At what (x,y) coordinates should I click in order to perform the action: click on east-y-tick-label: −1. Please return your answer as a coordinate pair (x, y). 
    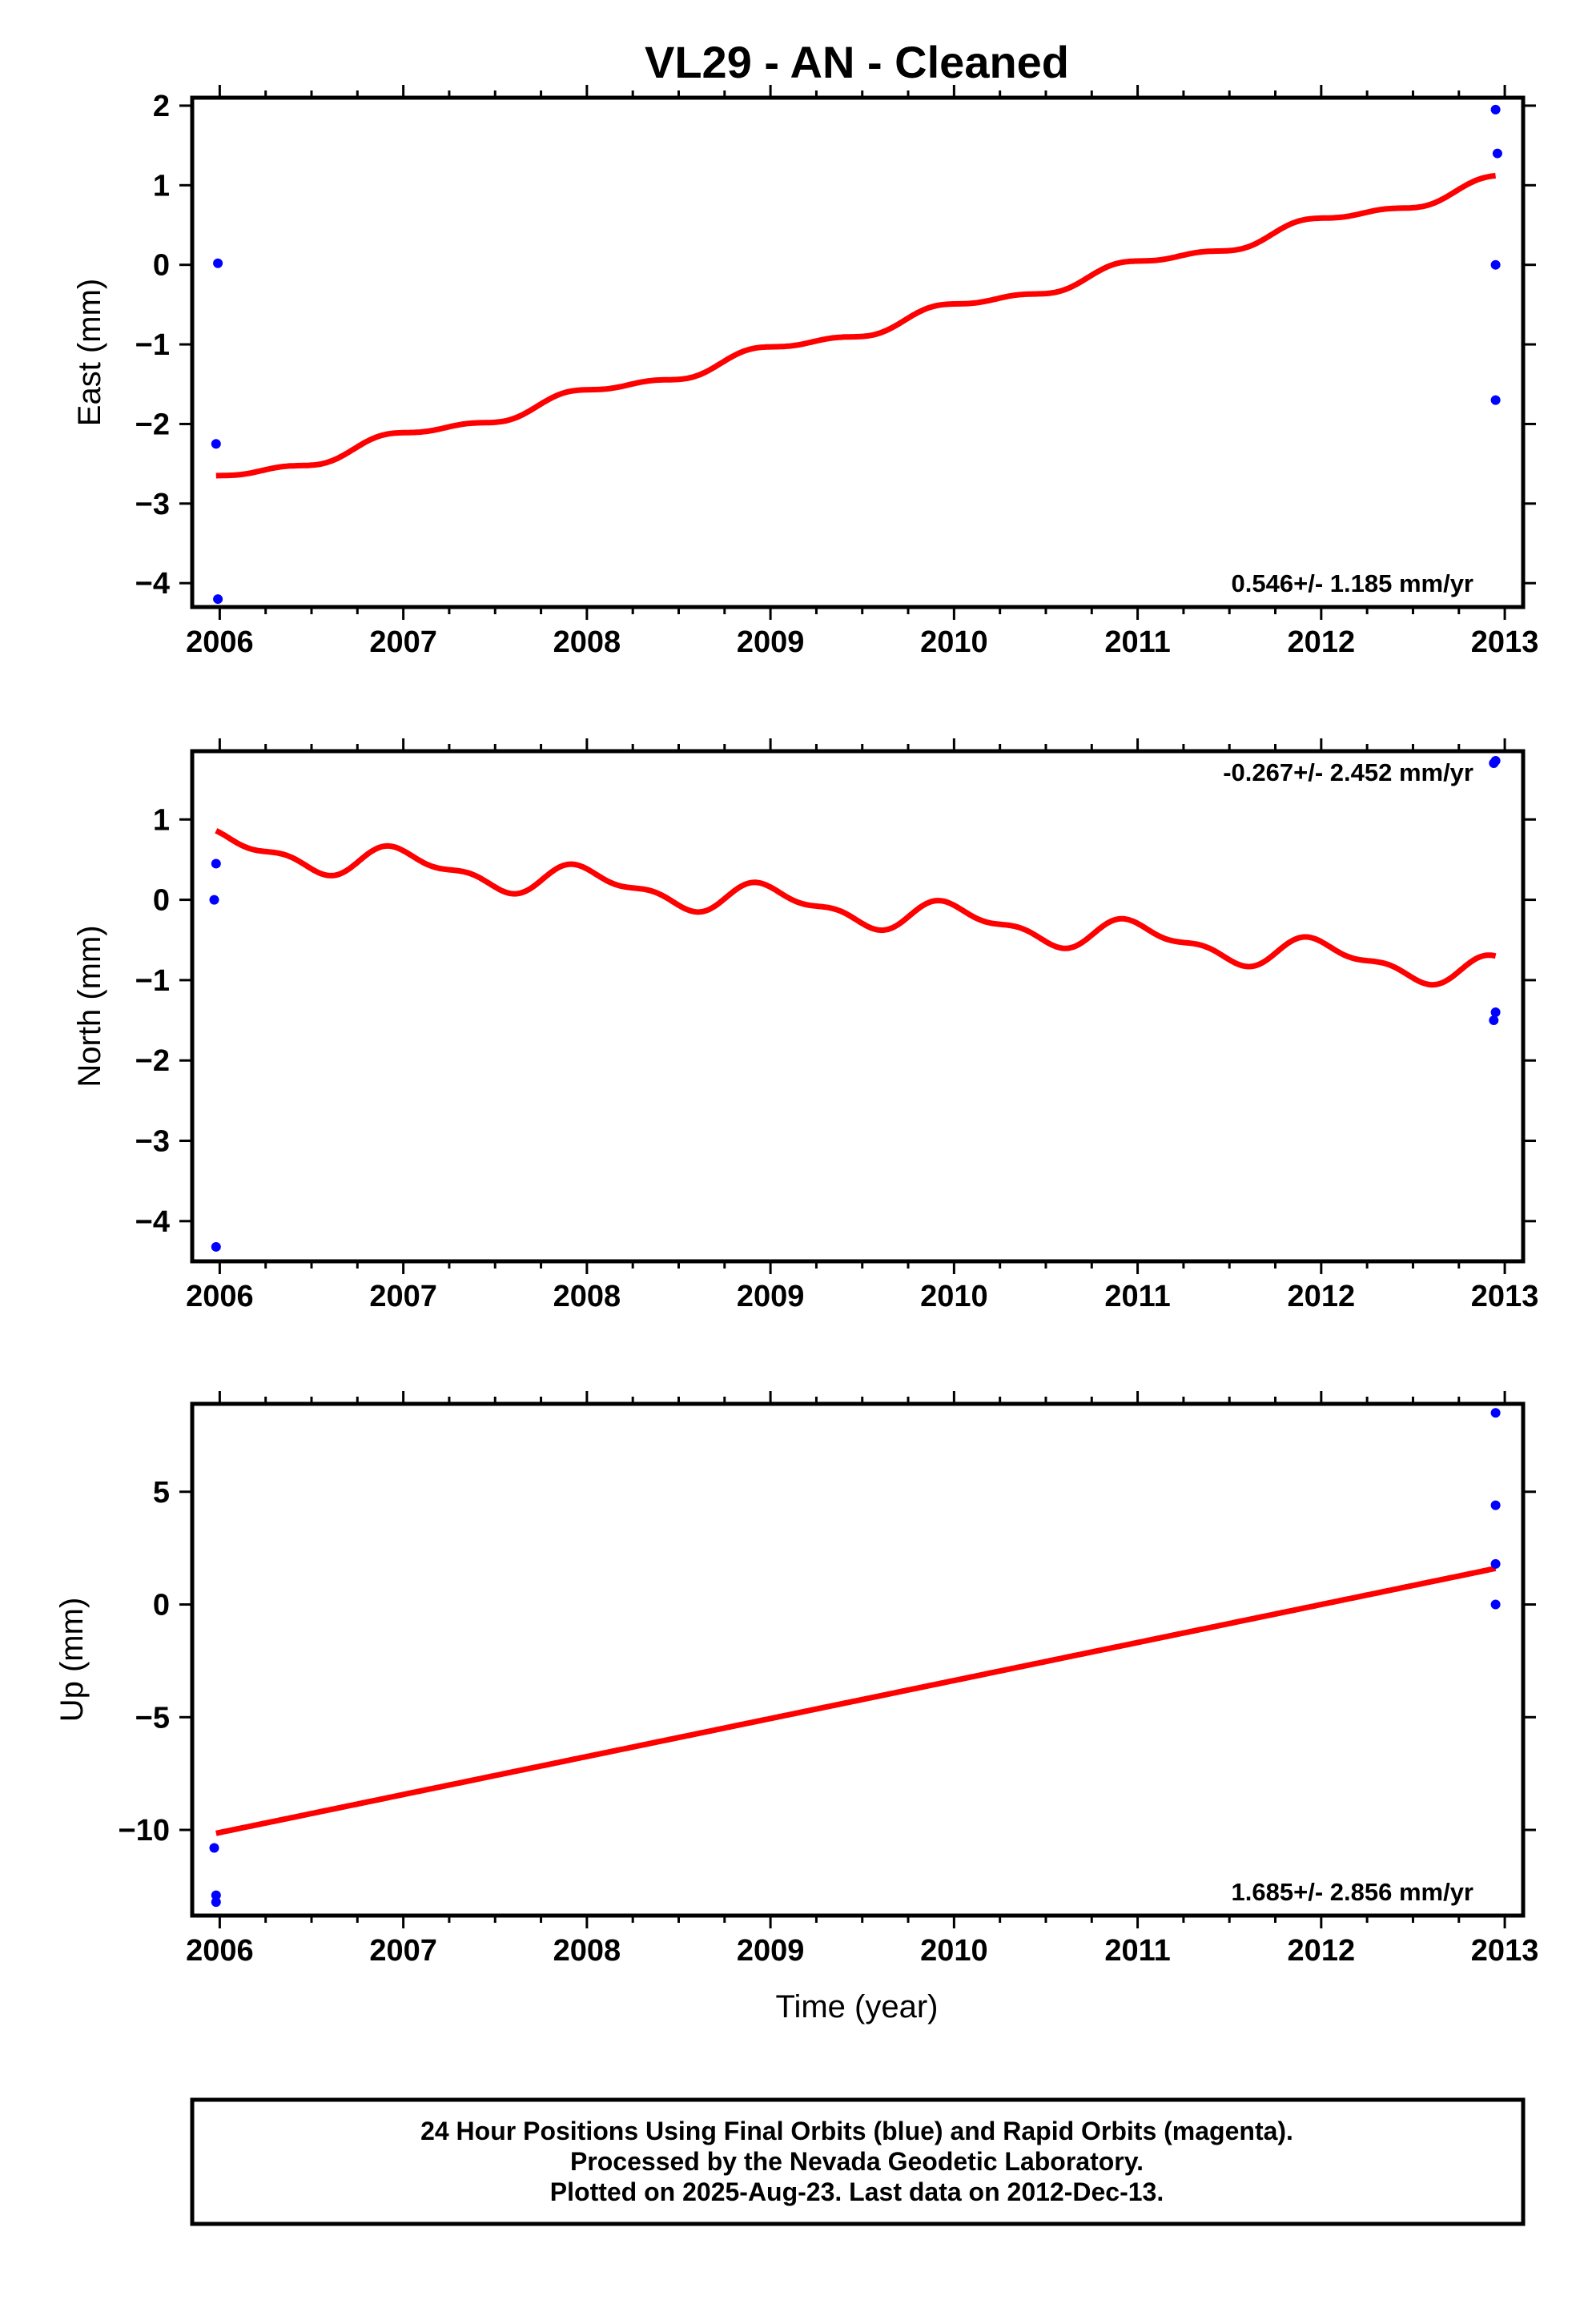
    Looking at the image, I should click on (152, 345).